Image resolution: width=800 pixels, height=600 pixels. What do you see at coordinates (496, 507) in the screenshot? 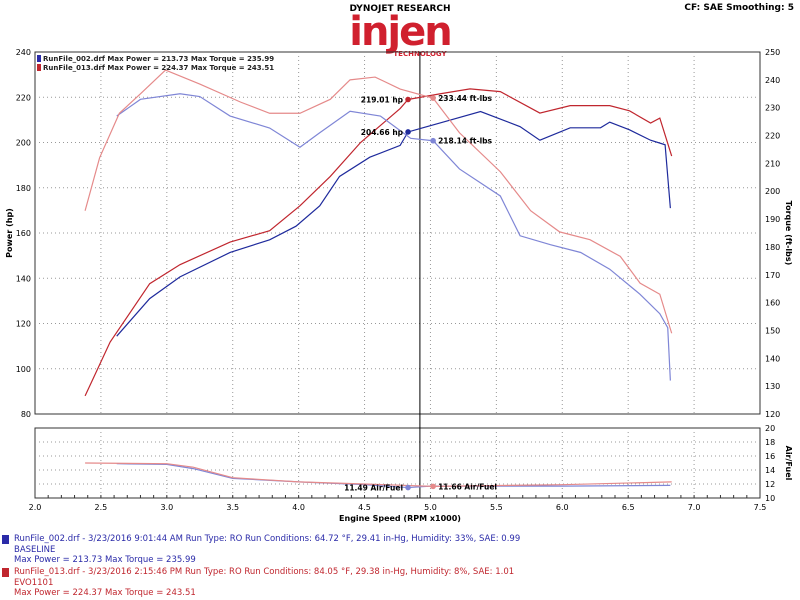
I see `x-tick-label: 5.5` at bounding box center [496, 507].